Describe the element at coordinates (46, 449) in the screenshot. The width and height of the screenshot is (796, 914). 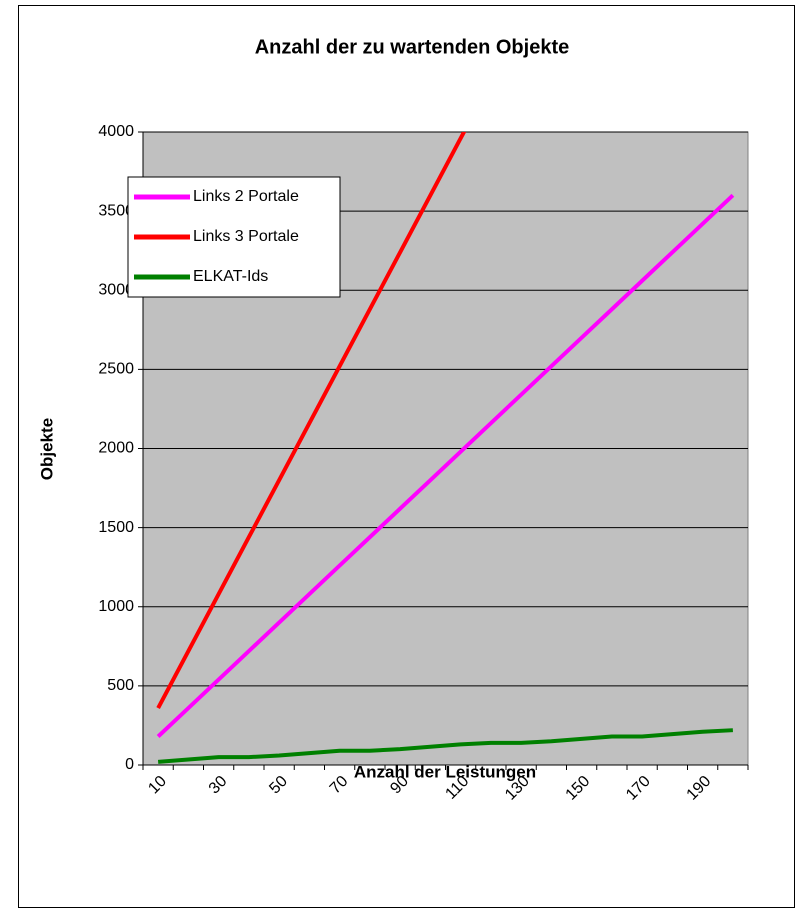
I see `y-axis-title: Objekte` at that location.